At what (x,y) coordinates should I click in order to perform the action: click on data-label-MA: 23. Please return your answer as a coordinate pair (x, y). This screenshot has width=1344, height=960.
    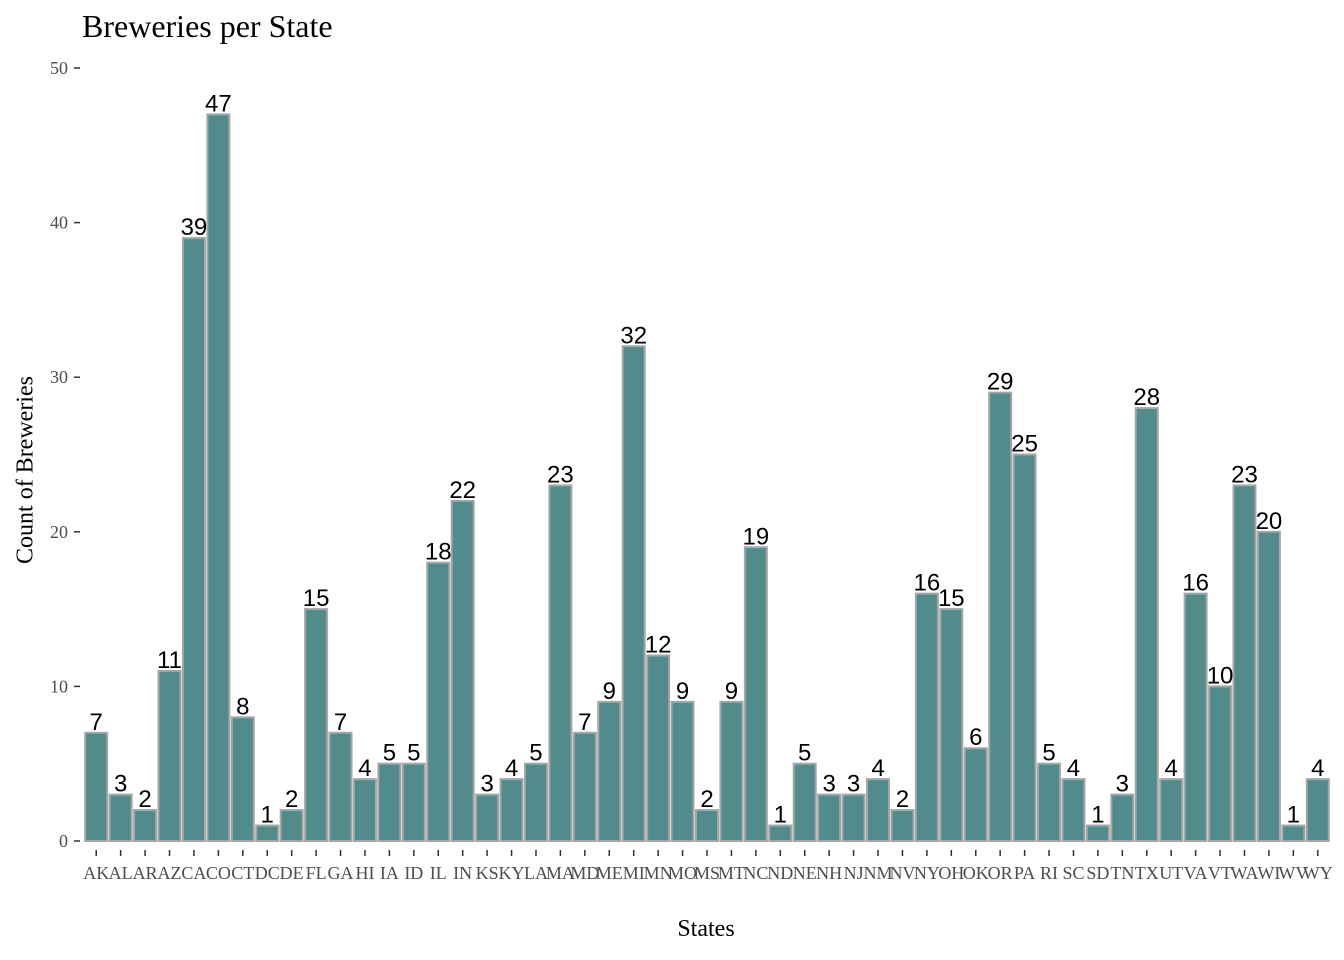
    Looking at the image, I should click on (560, 474).